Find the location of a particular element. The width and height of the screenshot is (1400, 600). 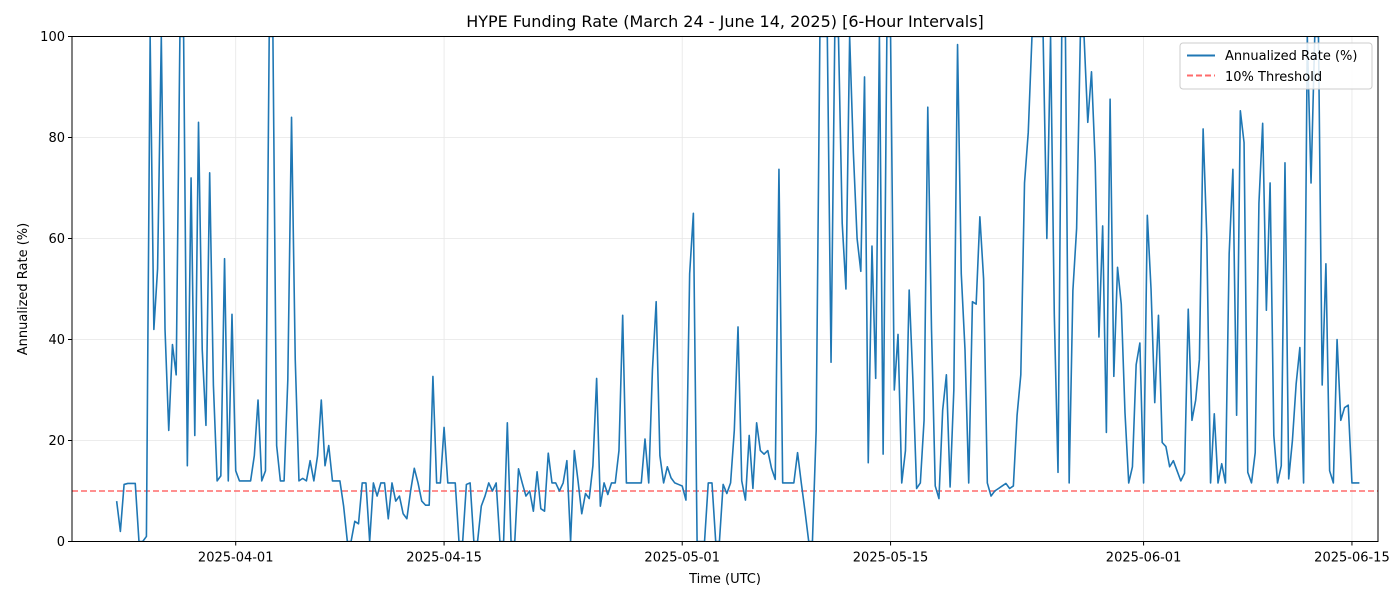

x-tick-label: 2025-04-01 is located at coordinates (236, 558).